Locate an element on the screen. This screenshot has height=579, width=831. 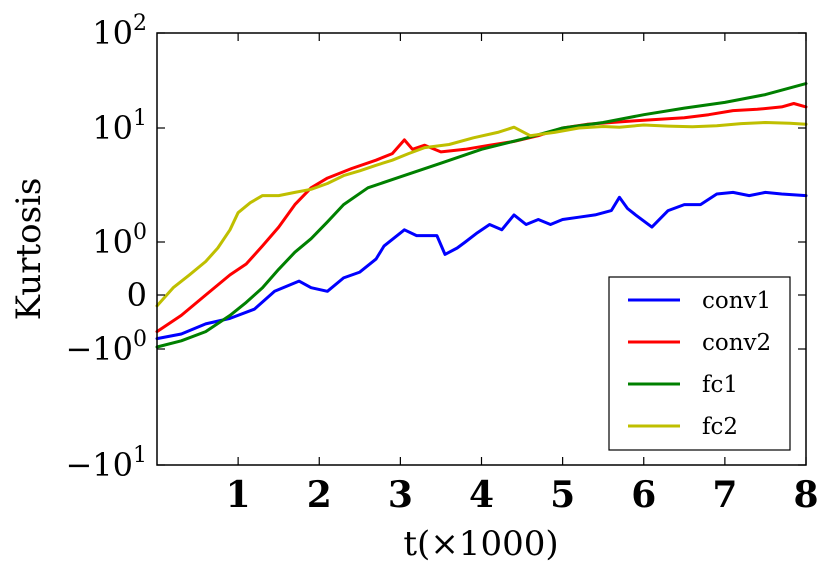
x-tick-label: 2 is located at coordinates (319, 495).